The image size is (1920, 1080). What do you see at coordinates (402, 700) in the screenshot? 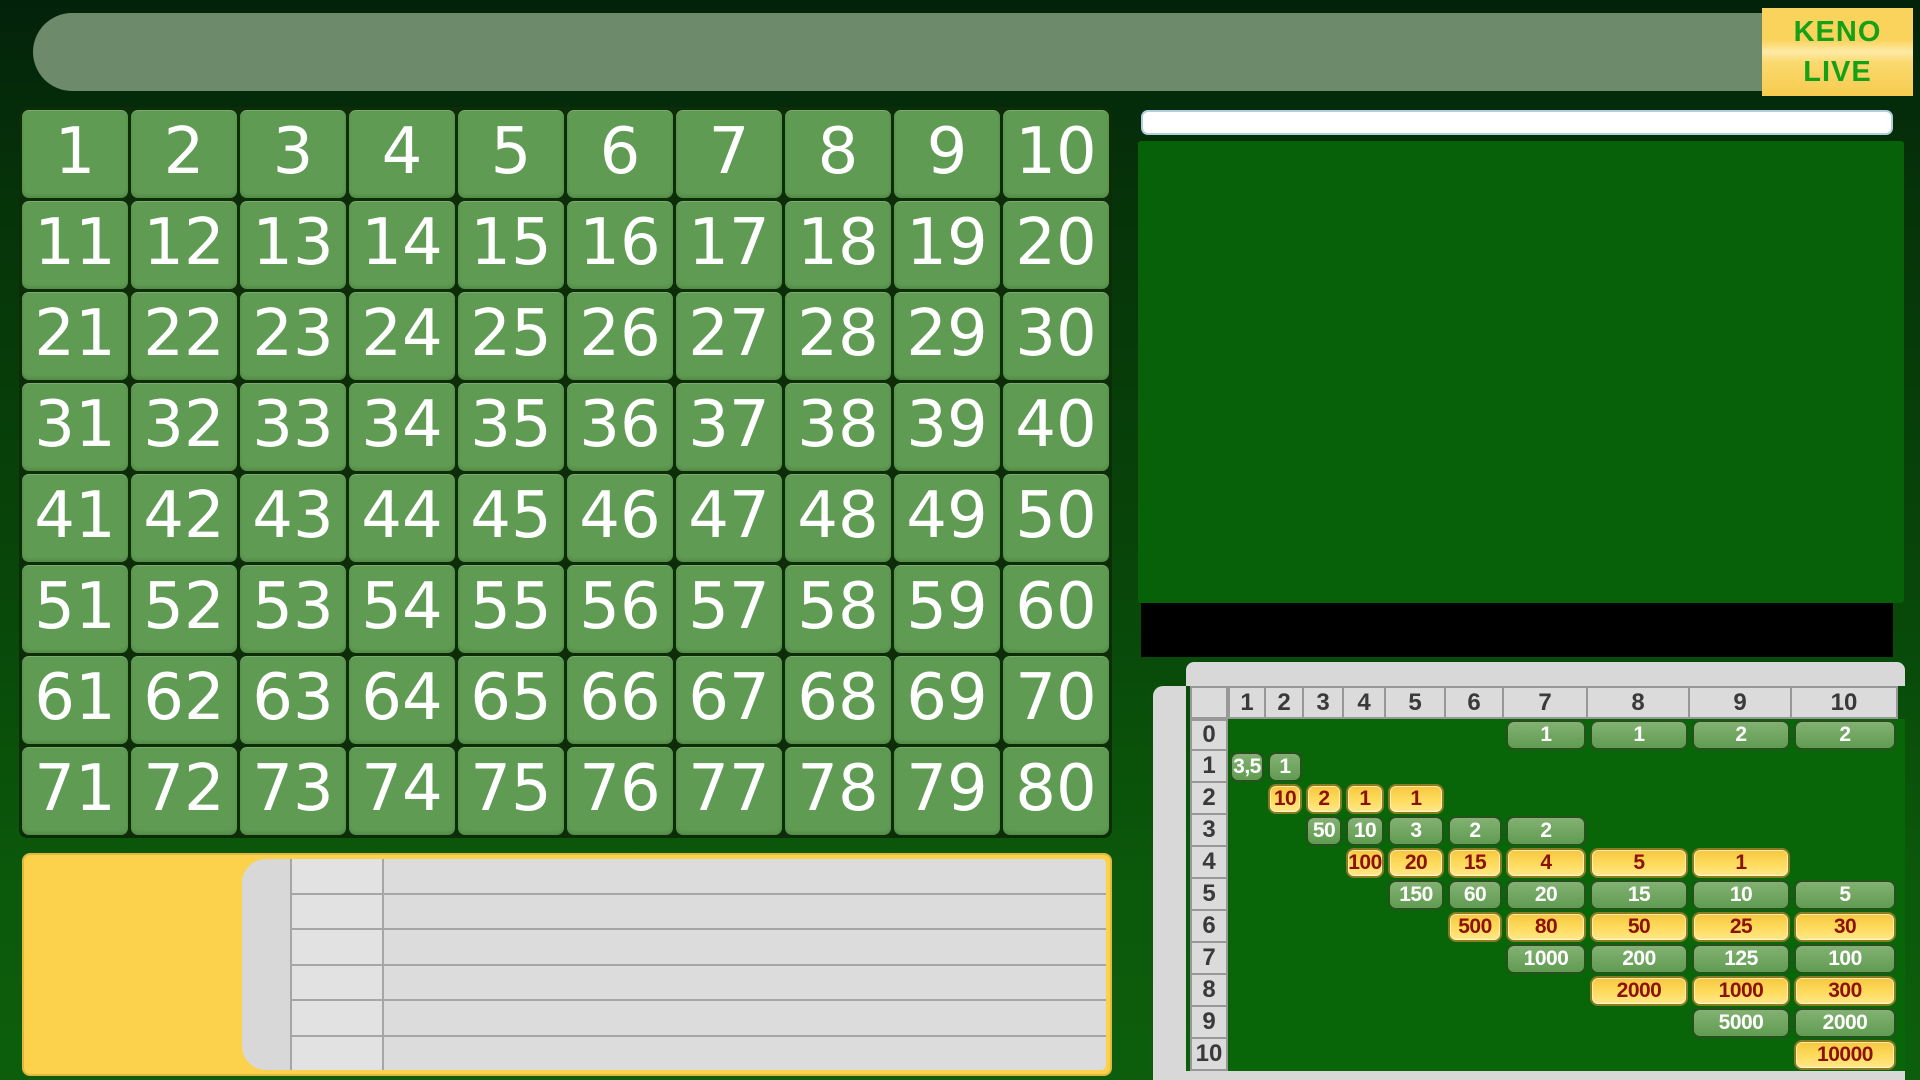
I see `number-tile-64: 64` at bounding box center [402, 700].